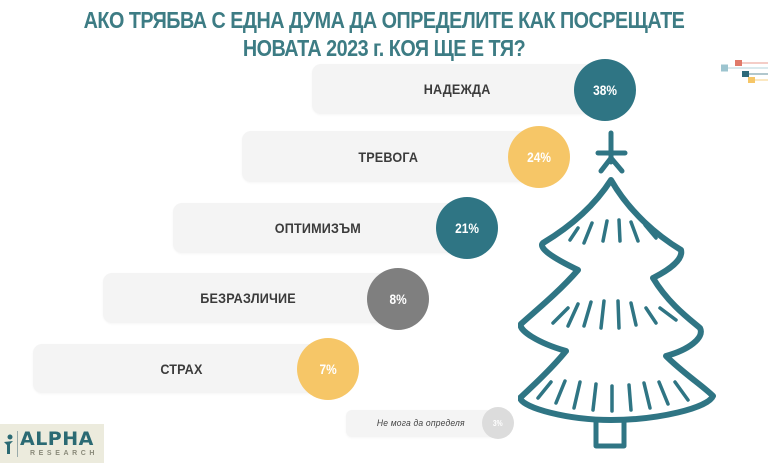 The height and width of the screenshot is (463, 768). I want to click on bar-label: СТРАХ, so click(181, 368).